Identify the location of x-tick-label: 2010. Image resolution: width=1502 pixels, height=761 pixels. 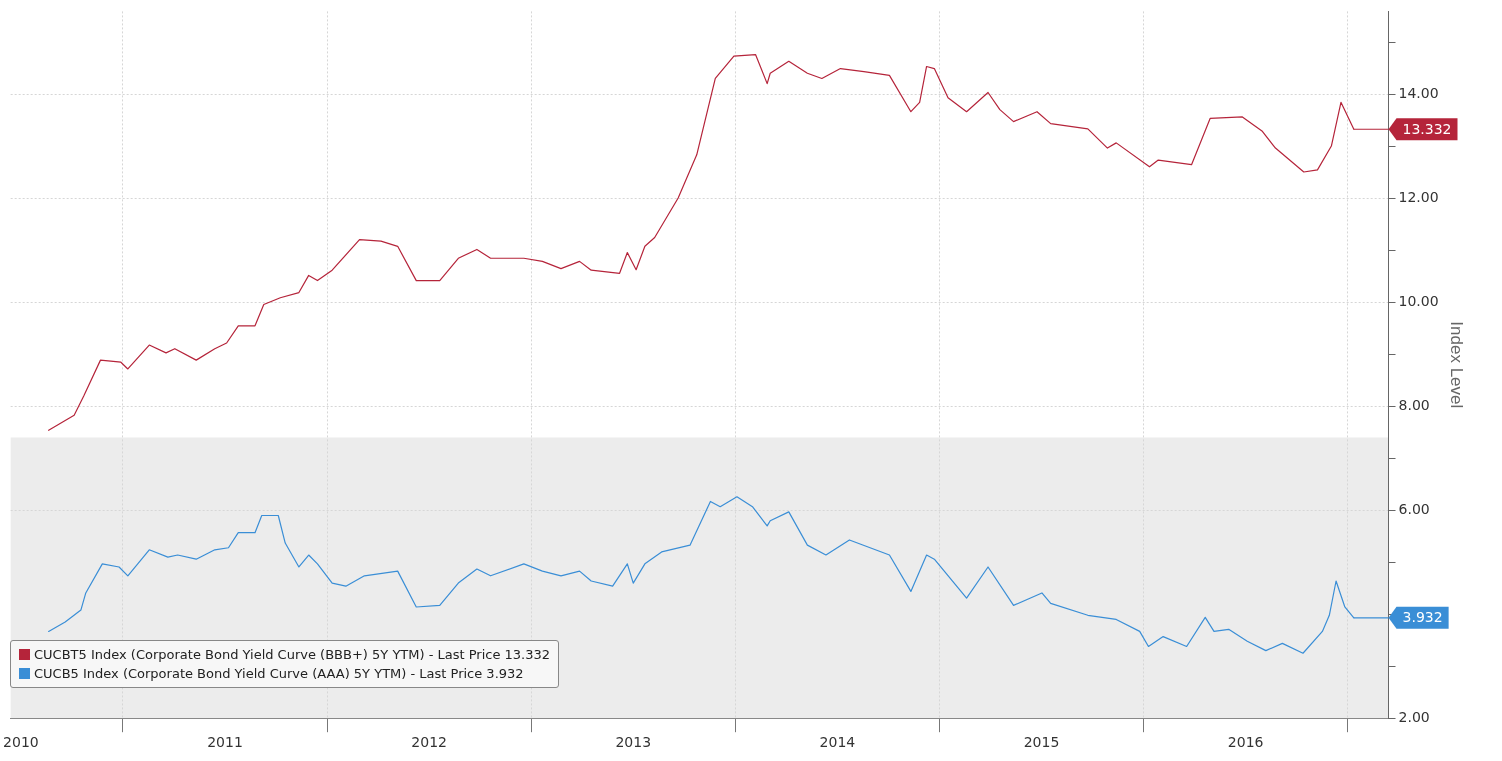
(21, 742).